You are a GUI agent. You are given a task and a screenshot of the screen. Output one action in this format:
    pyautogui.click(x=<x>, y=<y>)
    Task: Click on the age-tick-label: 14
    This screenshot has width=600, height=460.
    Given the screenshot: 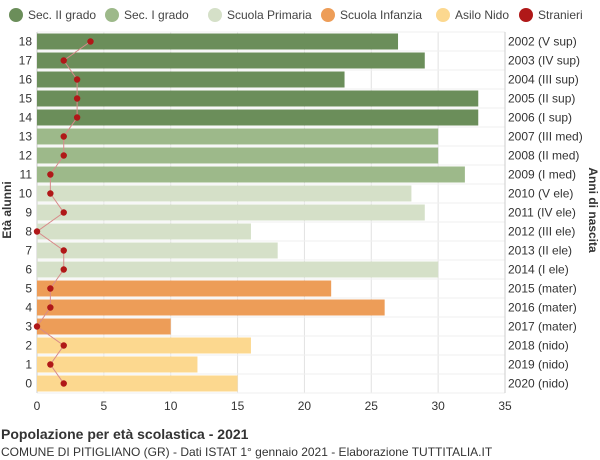 What is the action you would take?
    pyautogui.click(x=26, y=118)
    